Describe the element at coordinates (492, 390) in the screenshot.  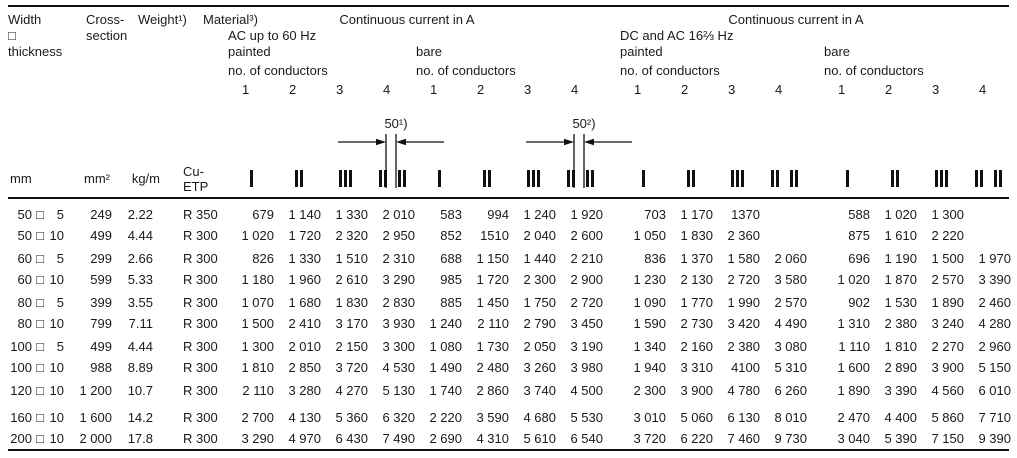
I see `current-value: 2 860` at that location.